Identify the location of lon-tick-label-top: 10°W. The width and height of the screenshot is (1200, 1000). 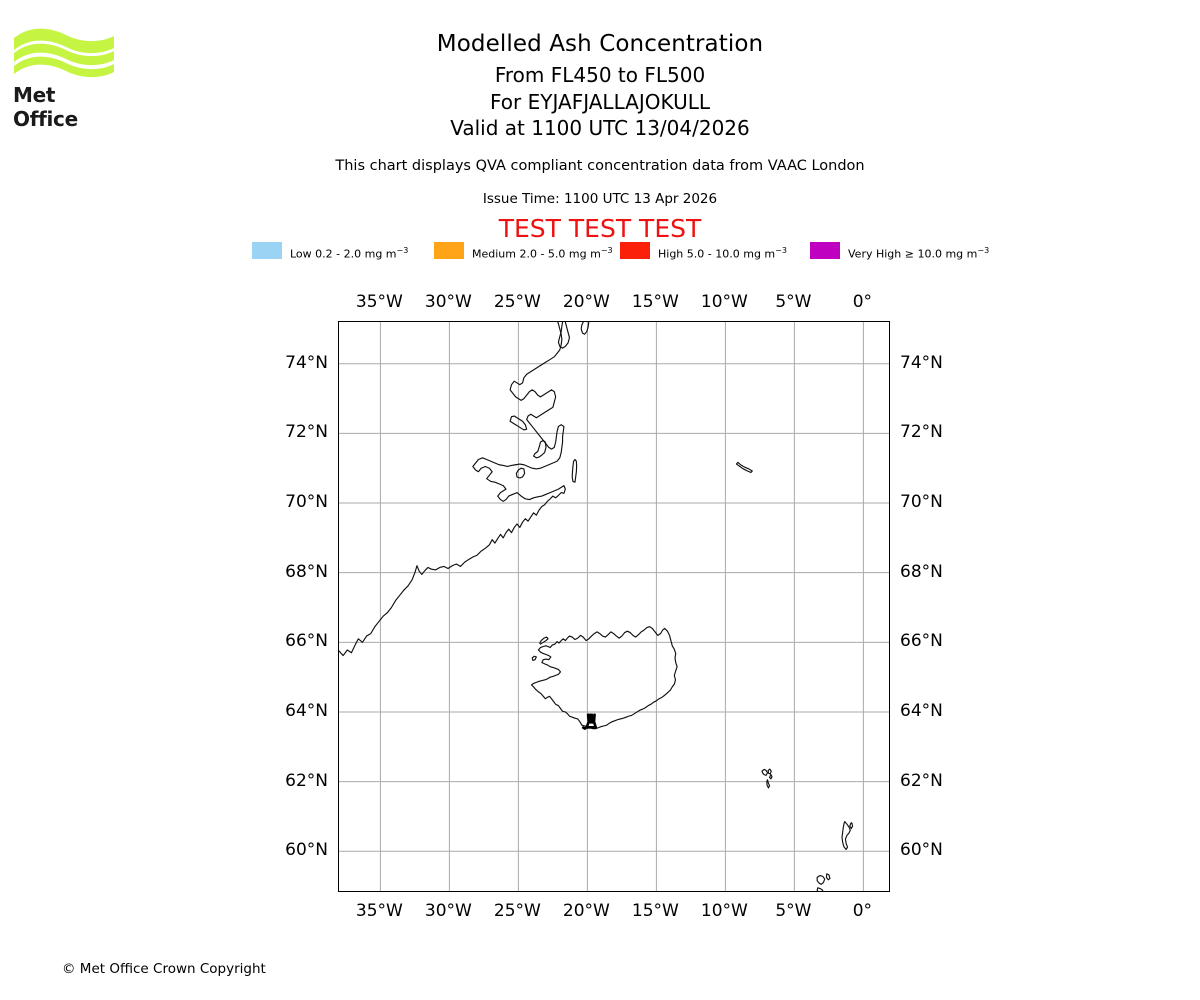
(724, 302).